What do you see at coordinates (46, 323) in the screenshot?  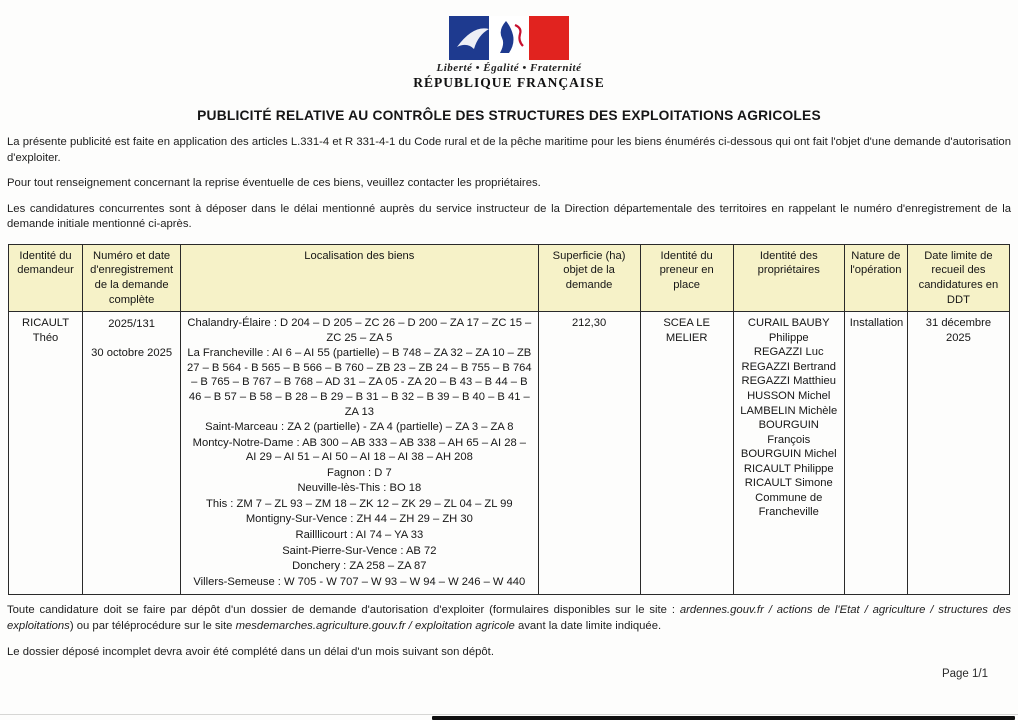 I see `demandeur-nom: RICAULT` at bounding box center [46, 323].